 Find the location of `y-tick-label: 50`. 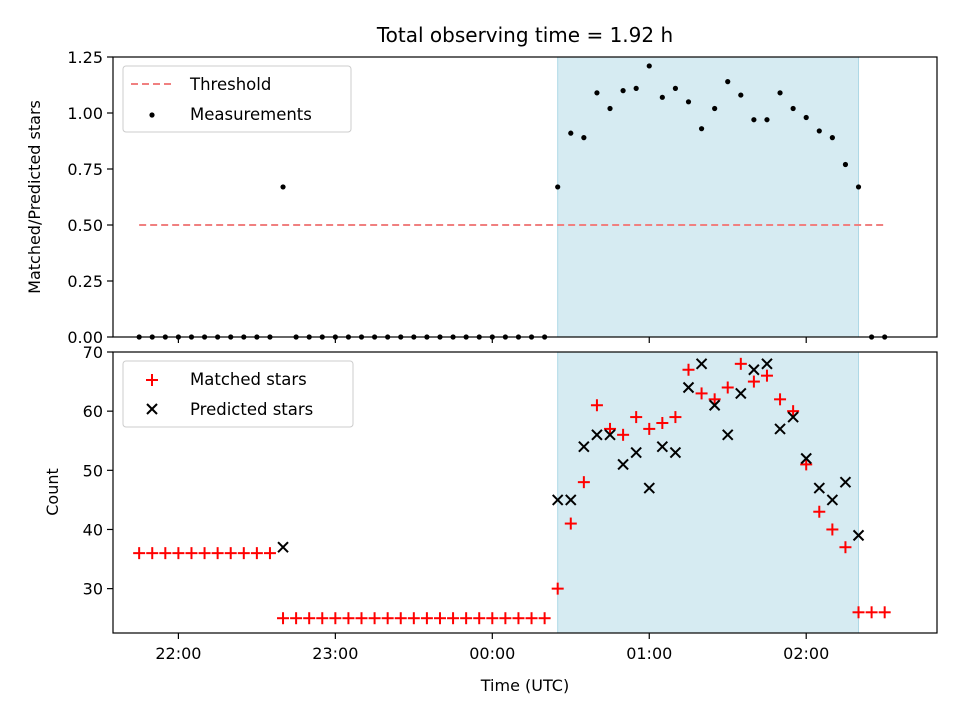

y-tick-label: 50 is located at coordinates (93, 470).